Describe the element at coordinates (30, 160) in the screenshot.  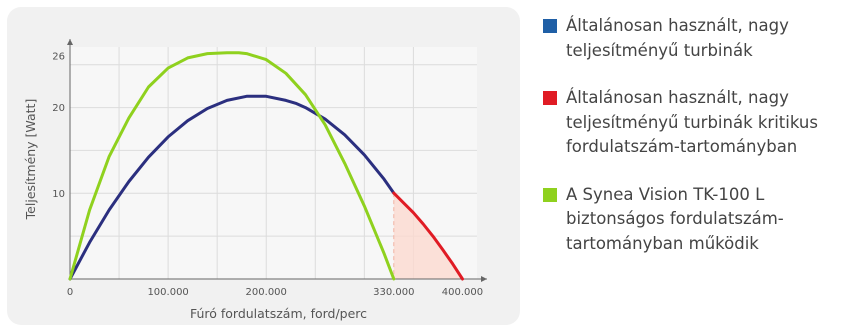
I see `y-axis-title: Teljesítmény [Watt]` at that location.